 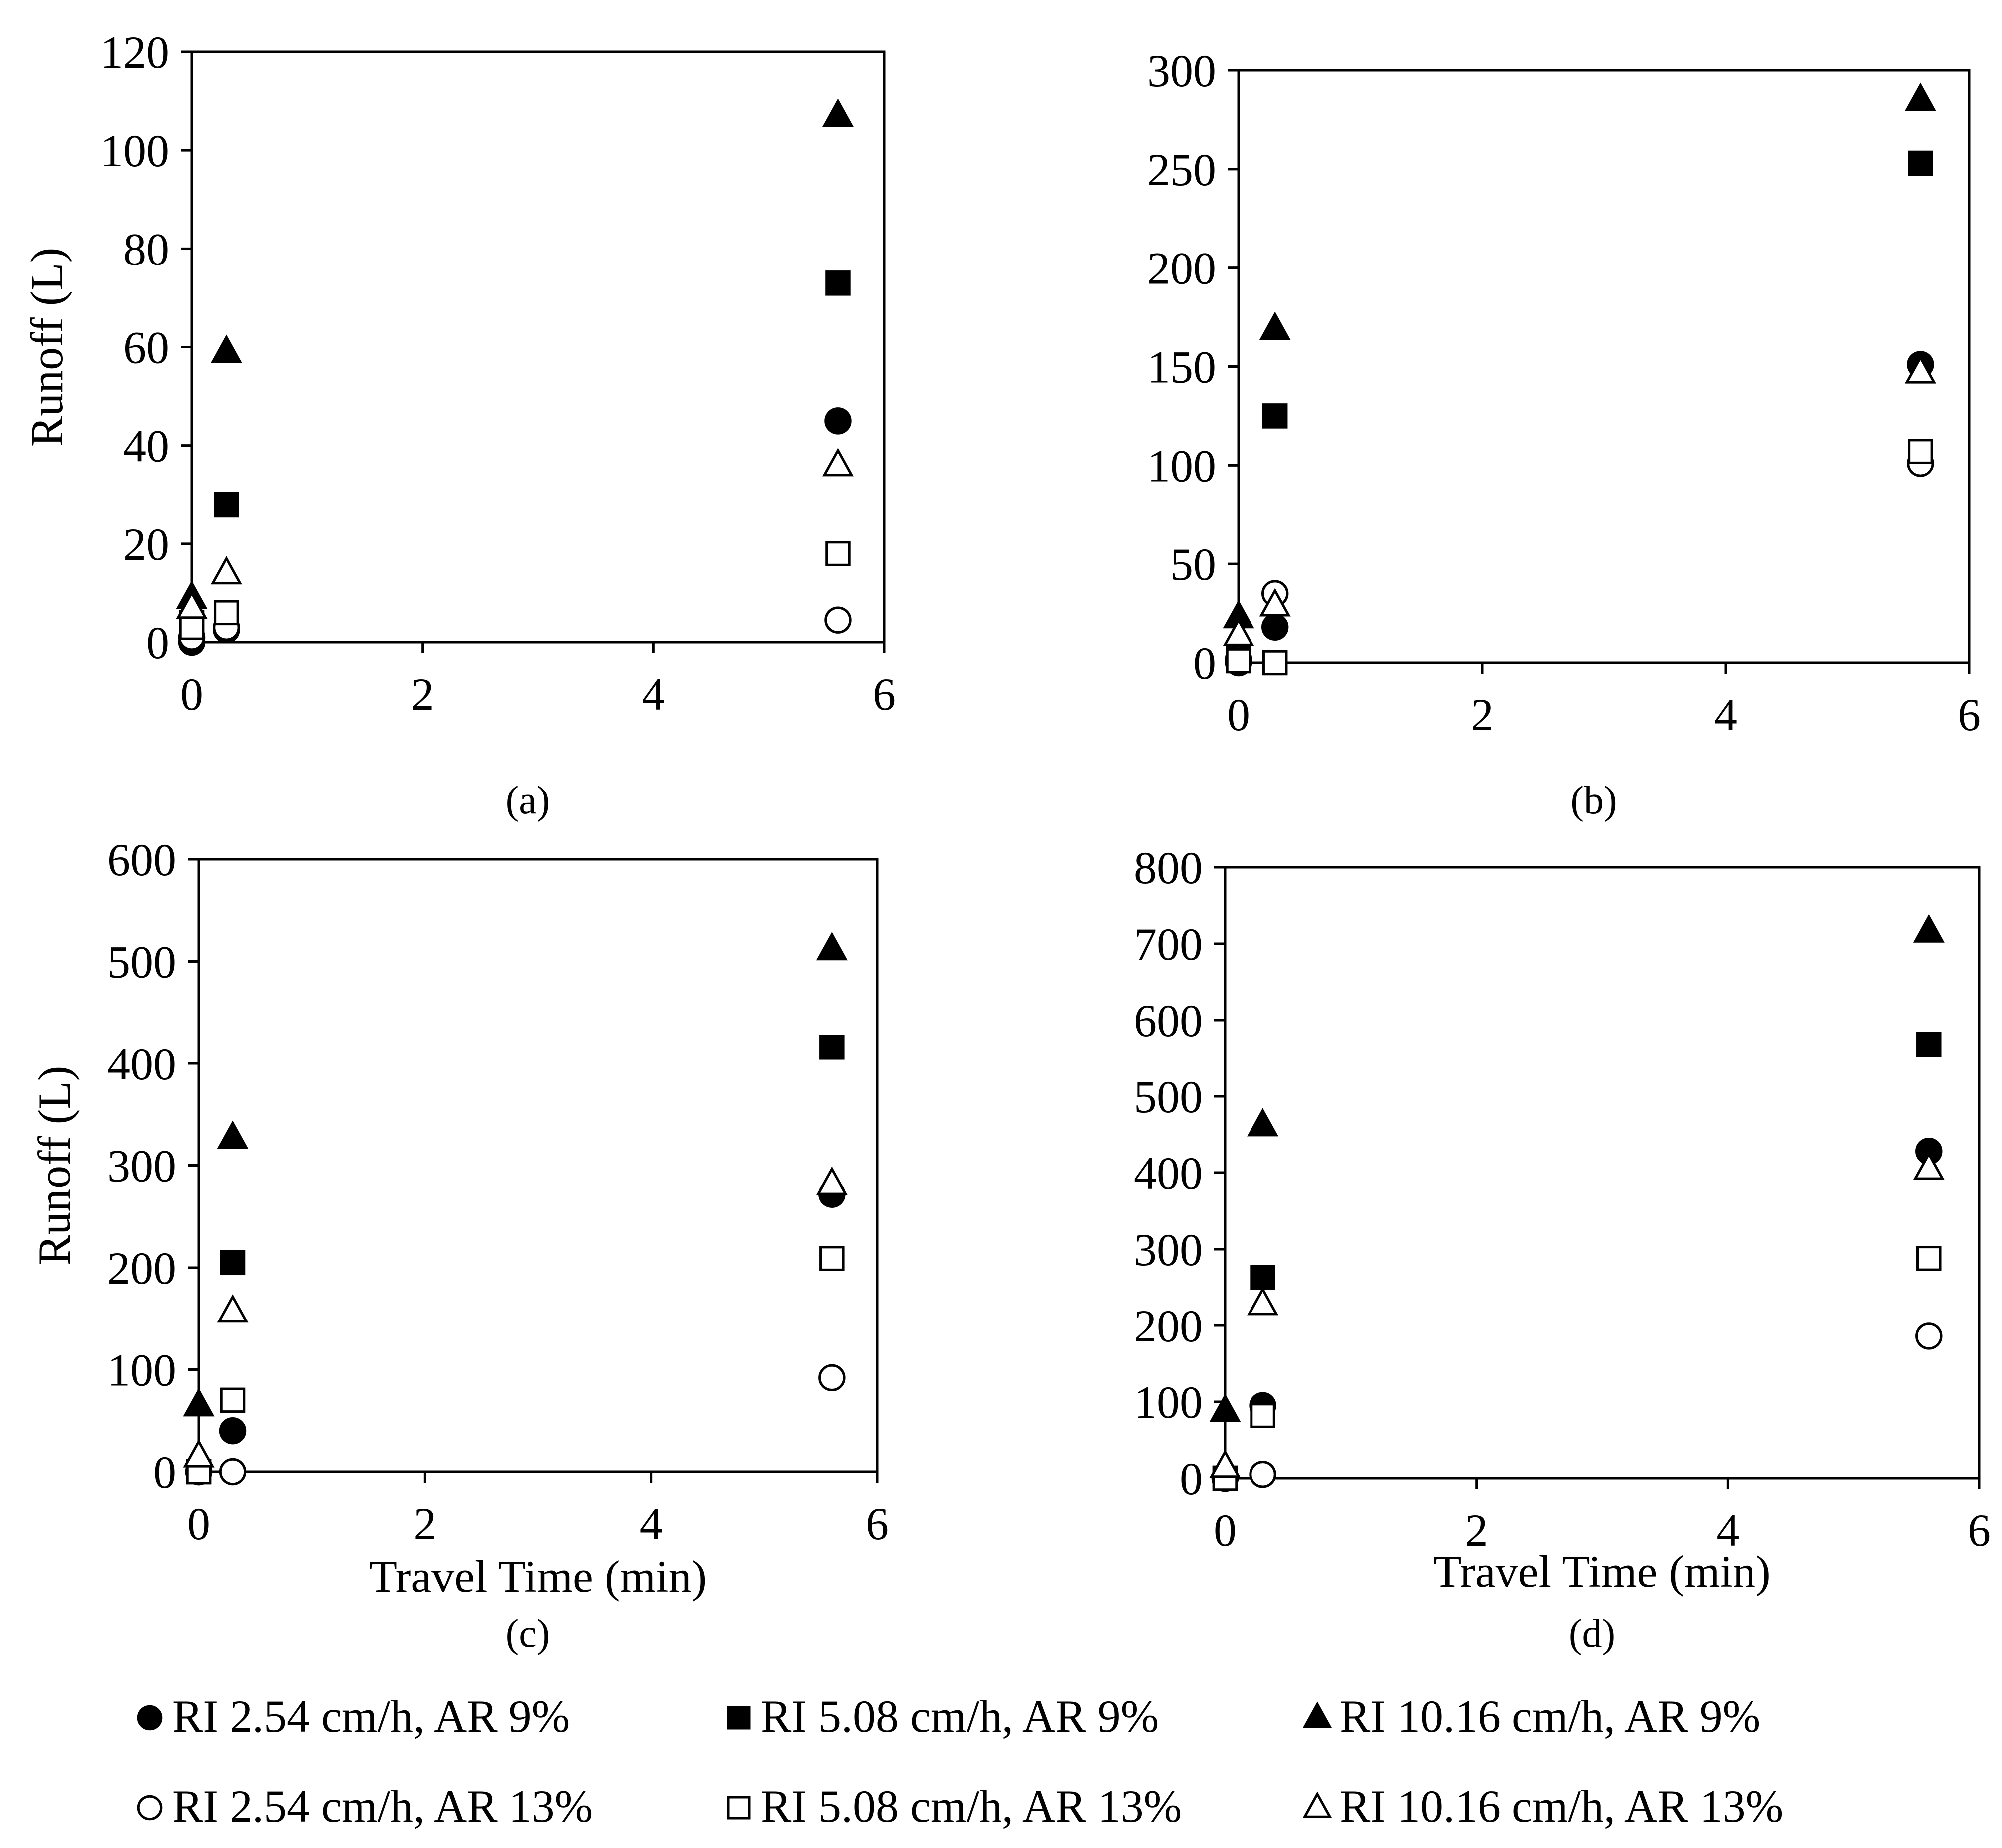 I want to click on panel-label: (a), so click(x=528, y=800).